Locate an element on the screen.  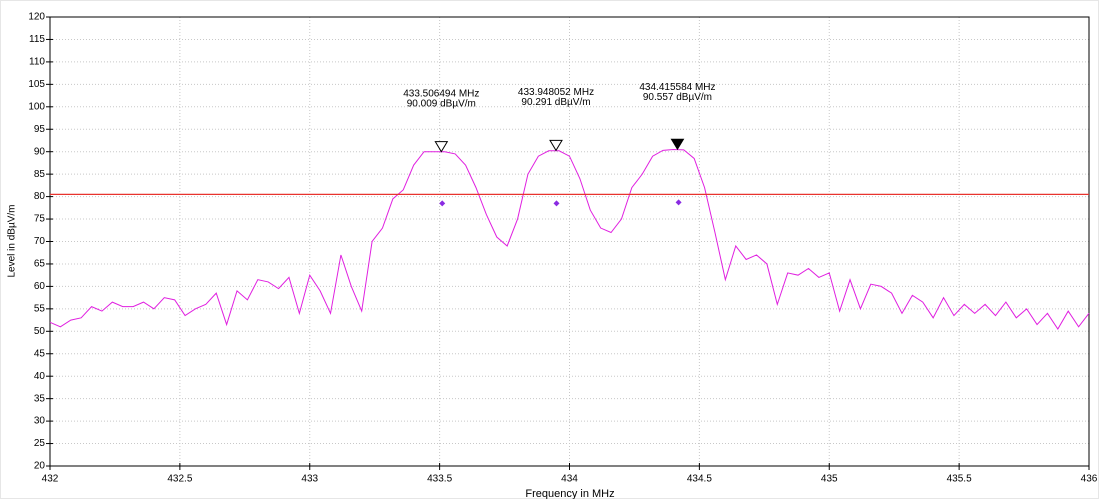
x-axis-label: Frequency in MHz is located at coordinates (569, 493).